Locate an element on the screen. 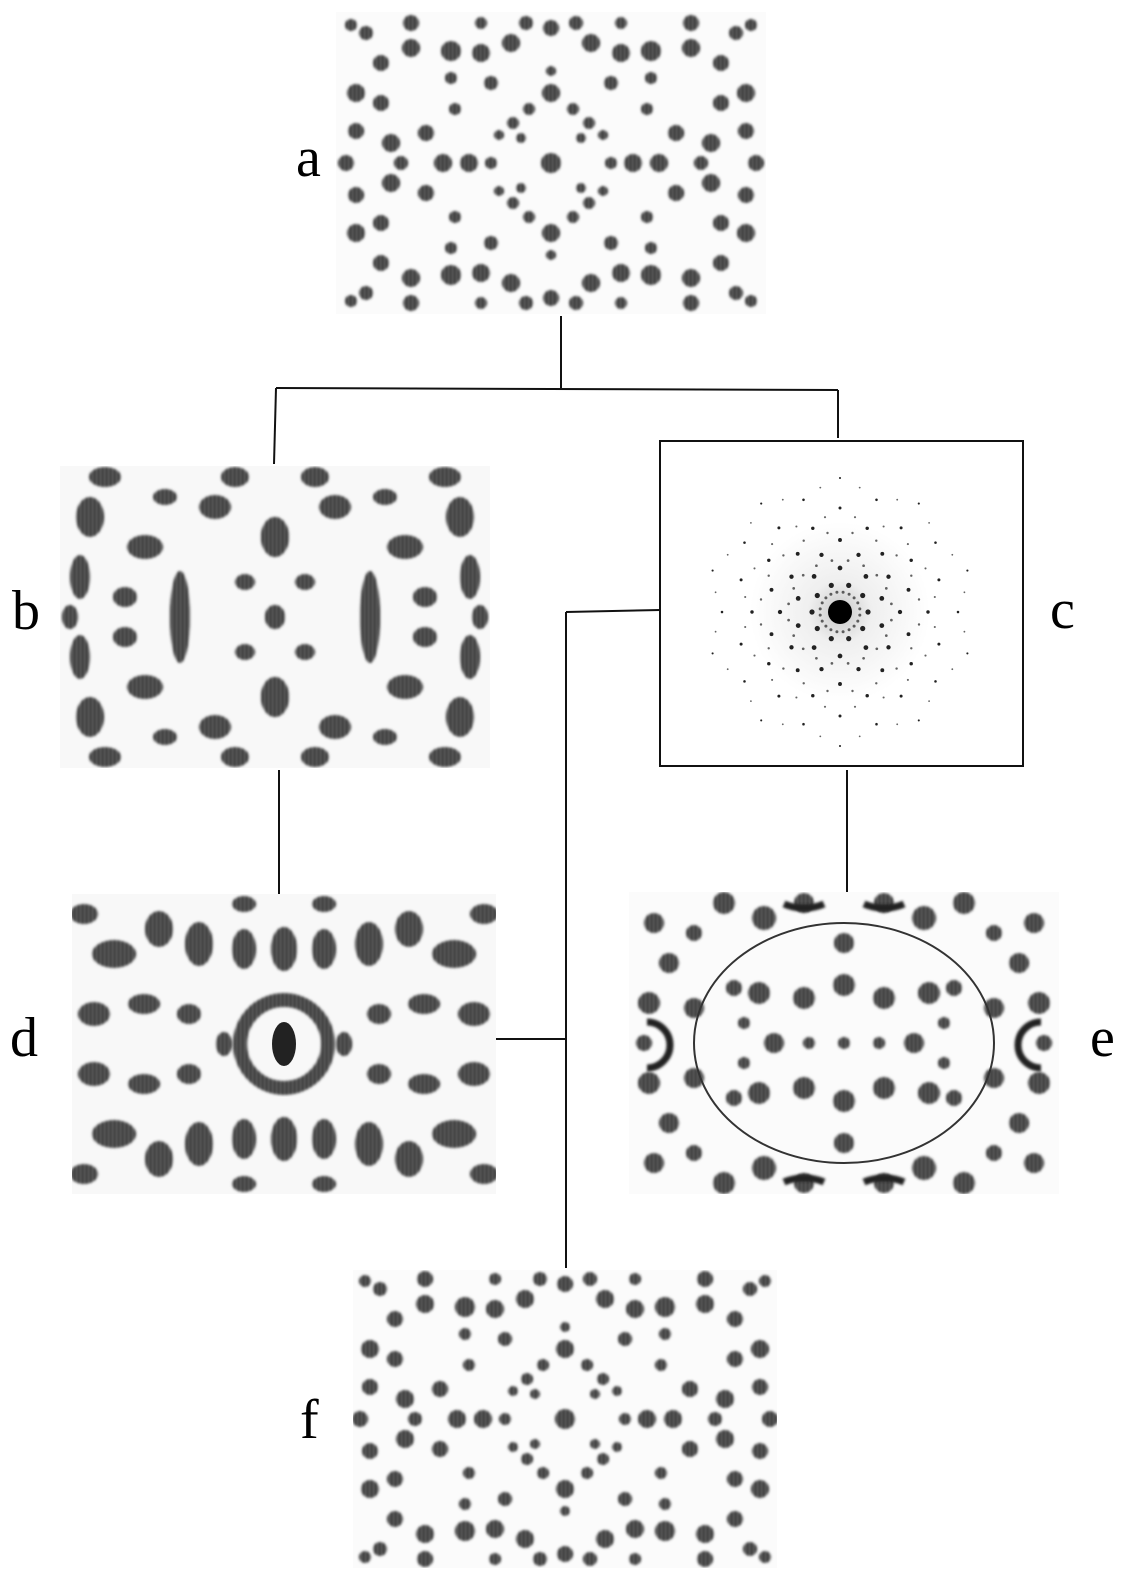 The image size is (1128, 1575). panel-a-image is located at coordinates (551, 163).